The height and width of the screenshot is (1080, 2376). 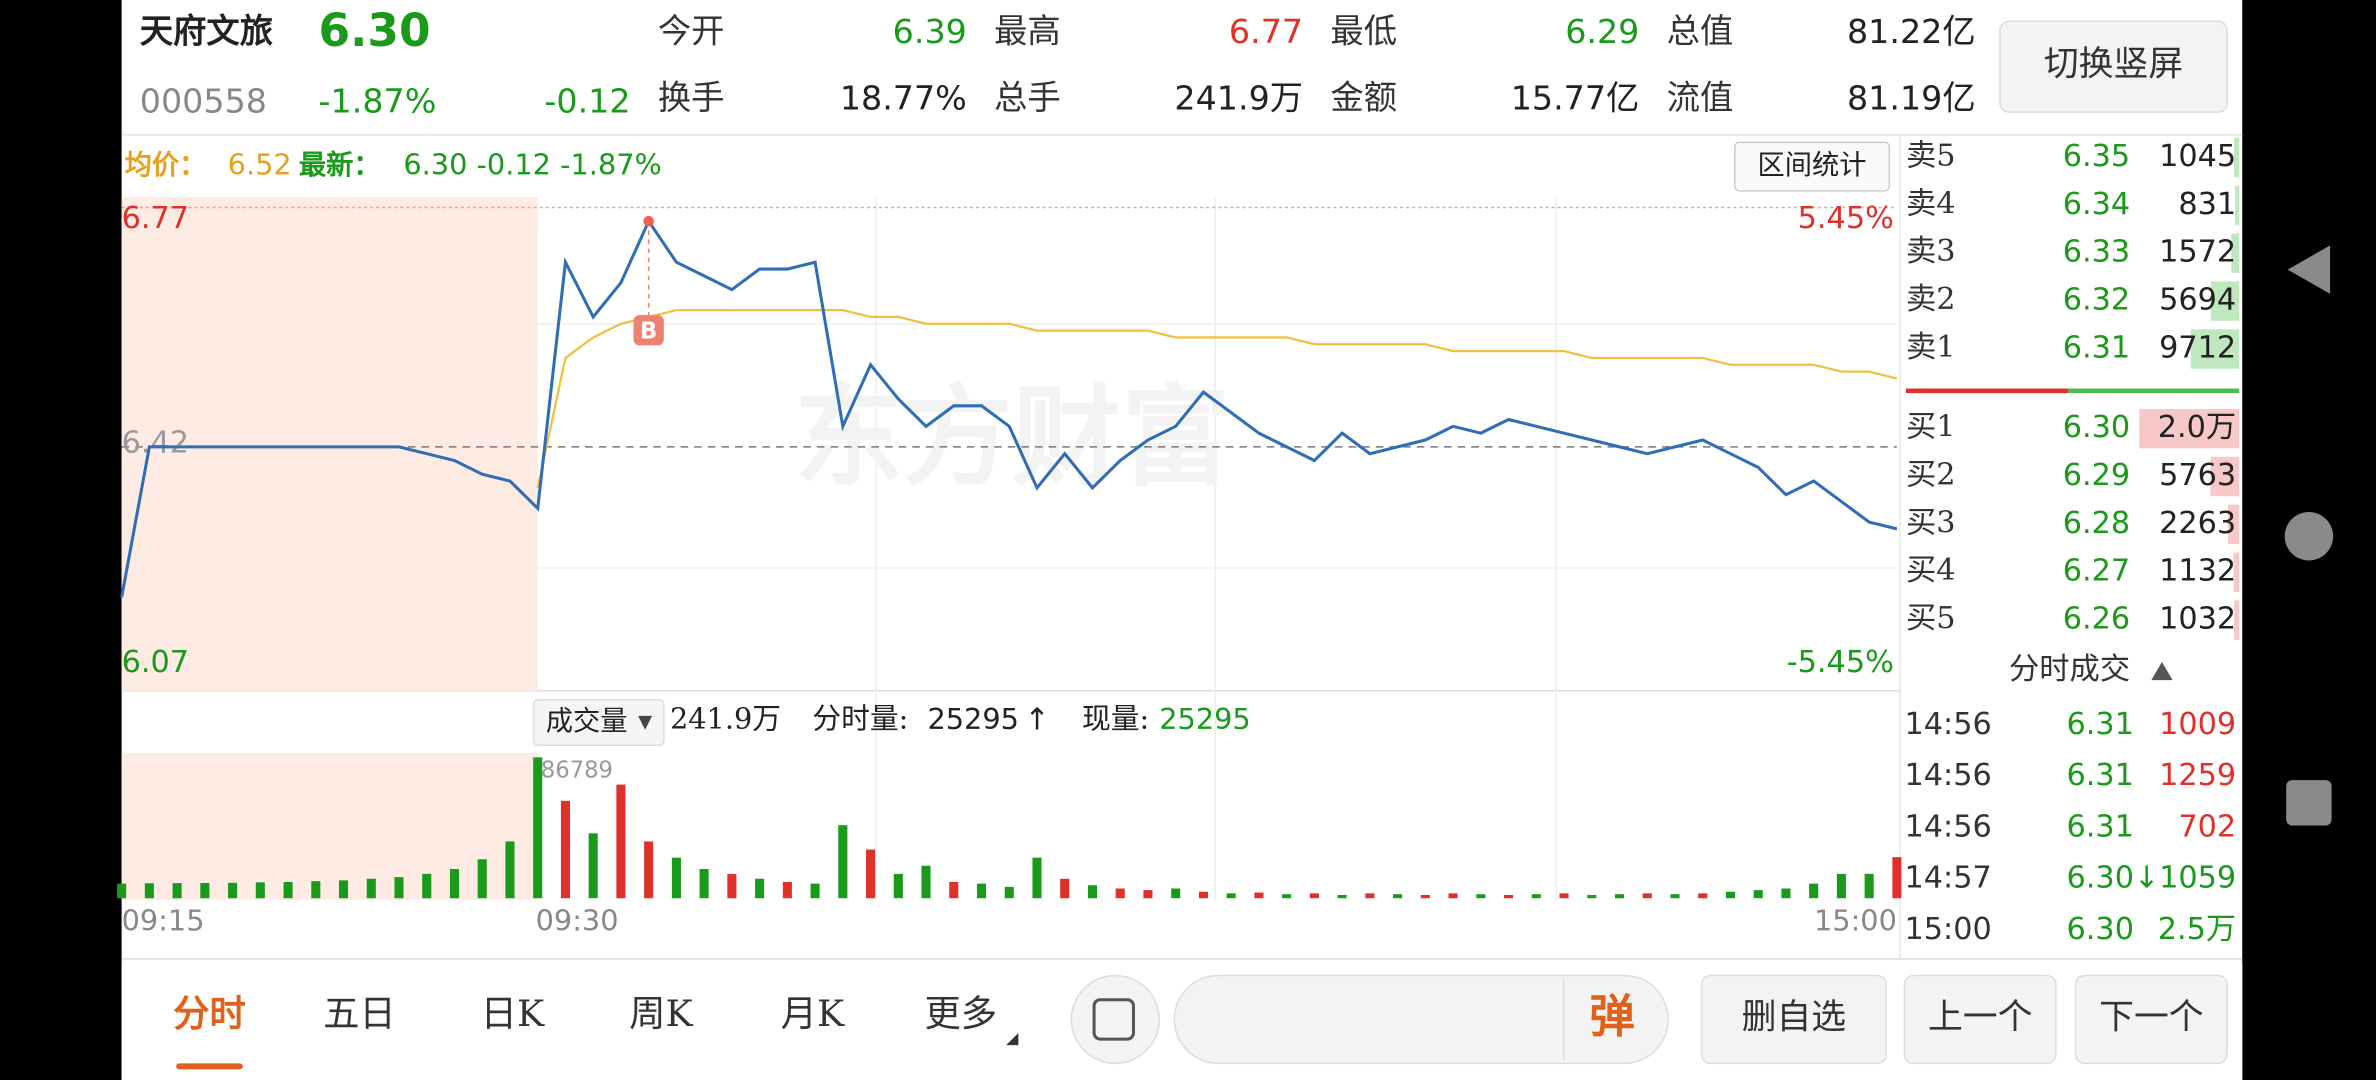 What do you see at coordinates (1027, 30) in the screenshot?
I see `stat-label: 最高` at bounding box center [1027, 30].